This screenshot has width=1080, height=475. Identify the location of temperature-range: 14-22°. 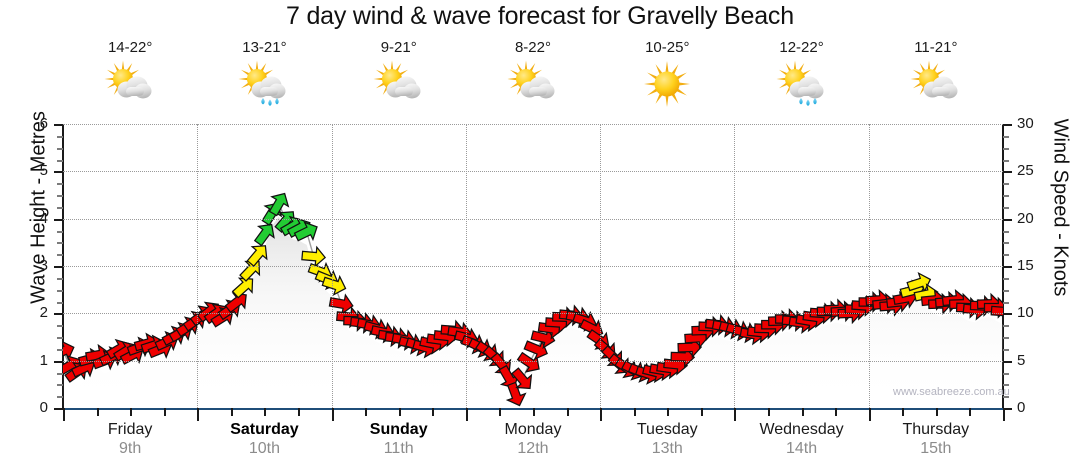
(130, 47).